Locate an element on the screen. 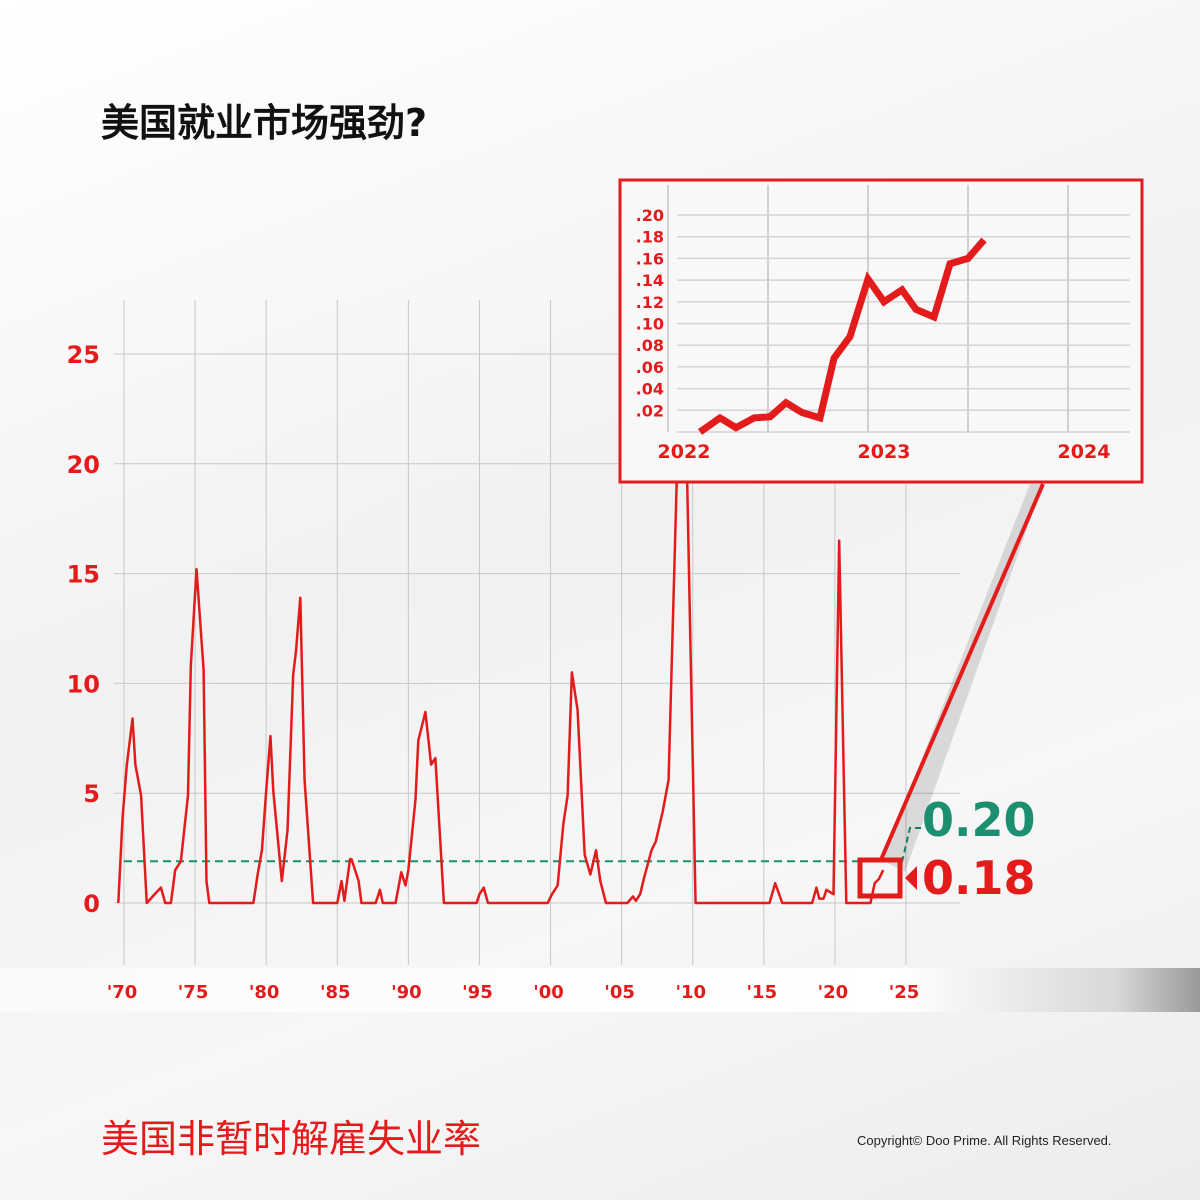 The image size is (1200, 1200). highlight-box is located at coordinates (880, 878).